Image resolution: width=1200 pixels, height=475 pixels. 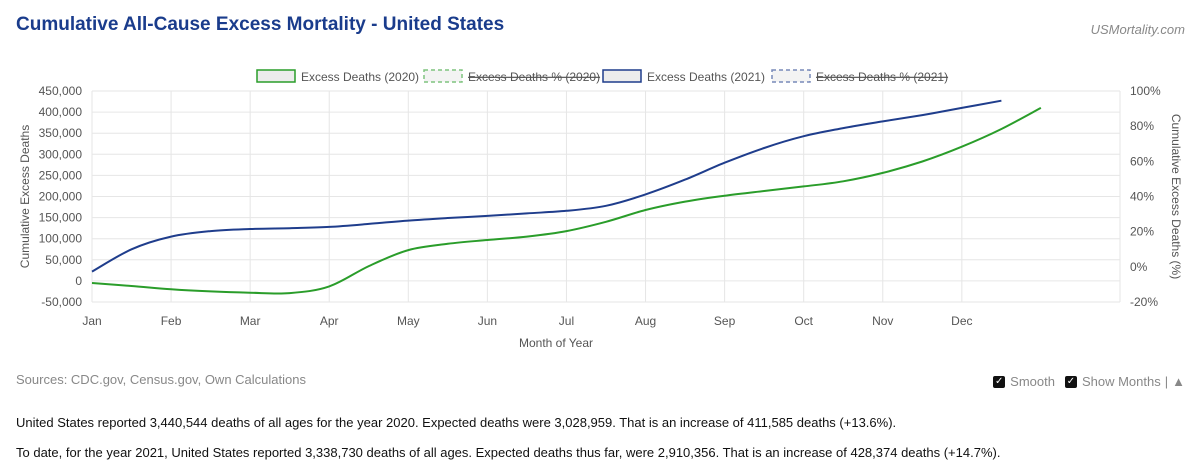 What do you see at coordinates (725, 321) in the screenshot?
I see `x-tick-label: Sep` at bounding box center [725, 321].